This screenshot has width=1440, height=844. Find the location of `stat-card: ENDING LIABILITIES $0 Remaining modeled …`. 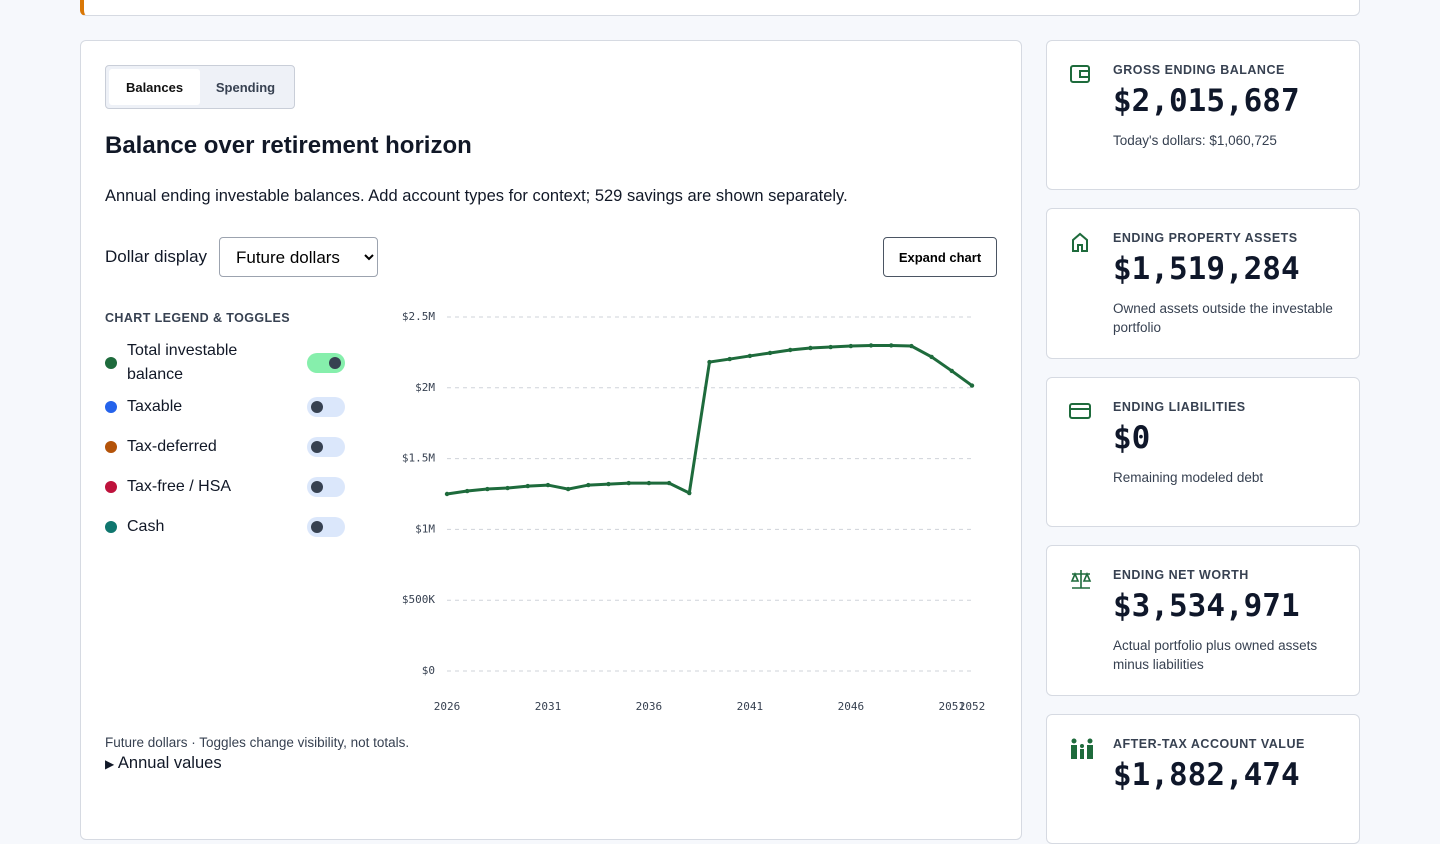

stat-card: ENDING LIABILITIES $0 Remaining modeled … is located at coordinates (1203, 452).